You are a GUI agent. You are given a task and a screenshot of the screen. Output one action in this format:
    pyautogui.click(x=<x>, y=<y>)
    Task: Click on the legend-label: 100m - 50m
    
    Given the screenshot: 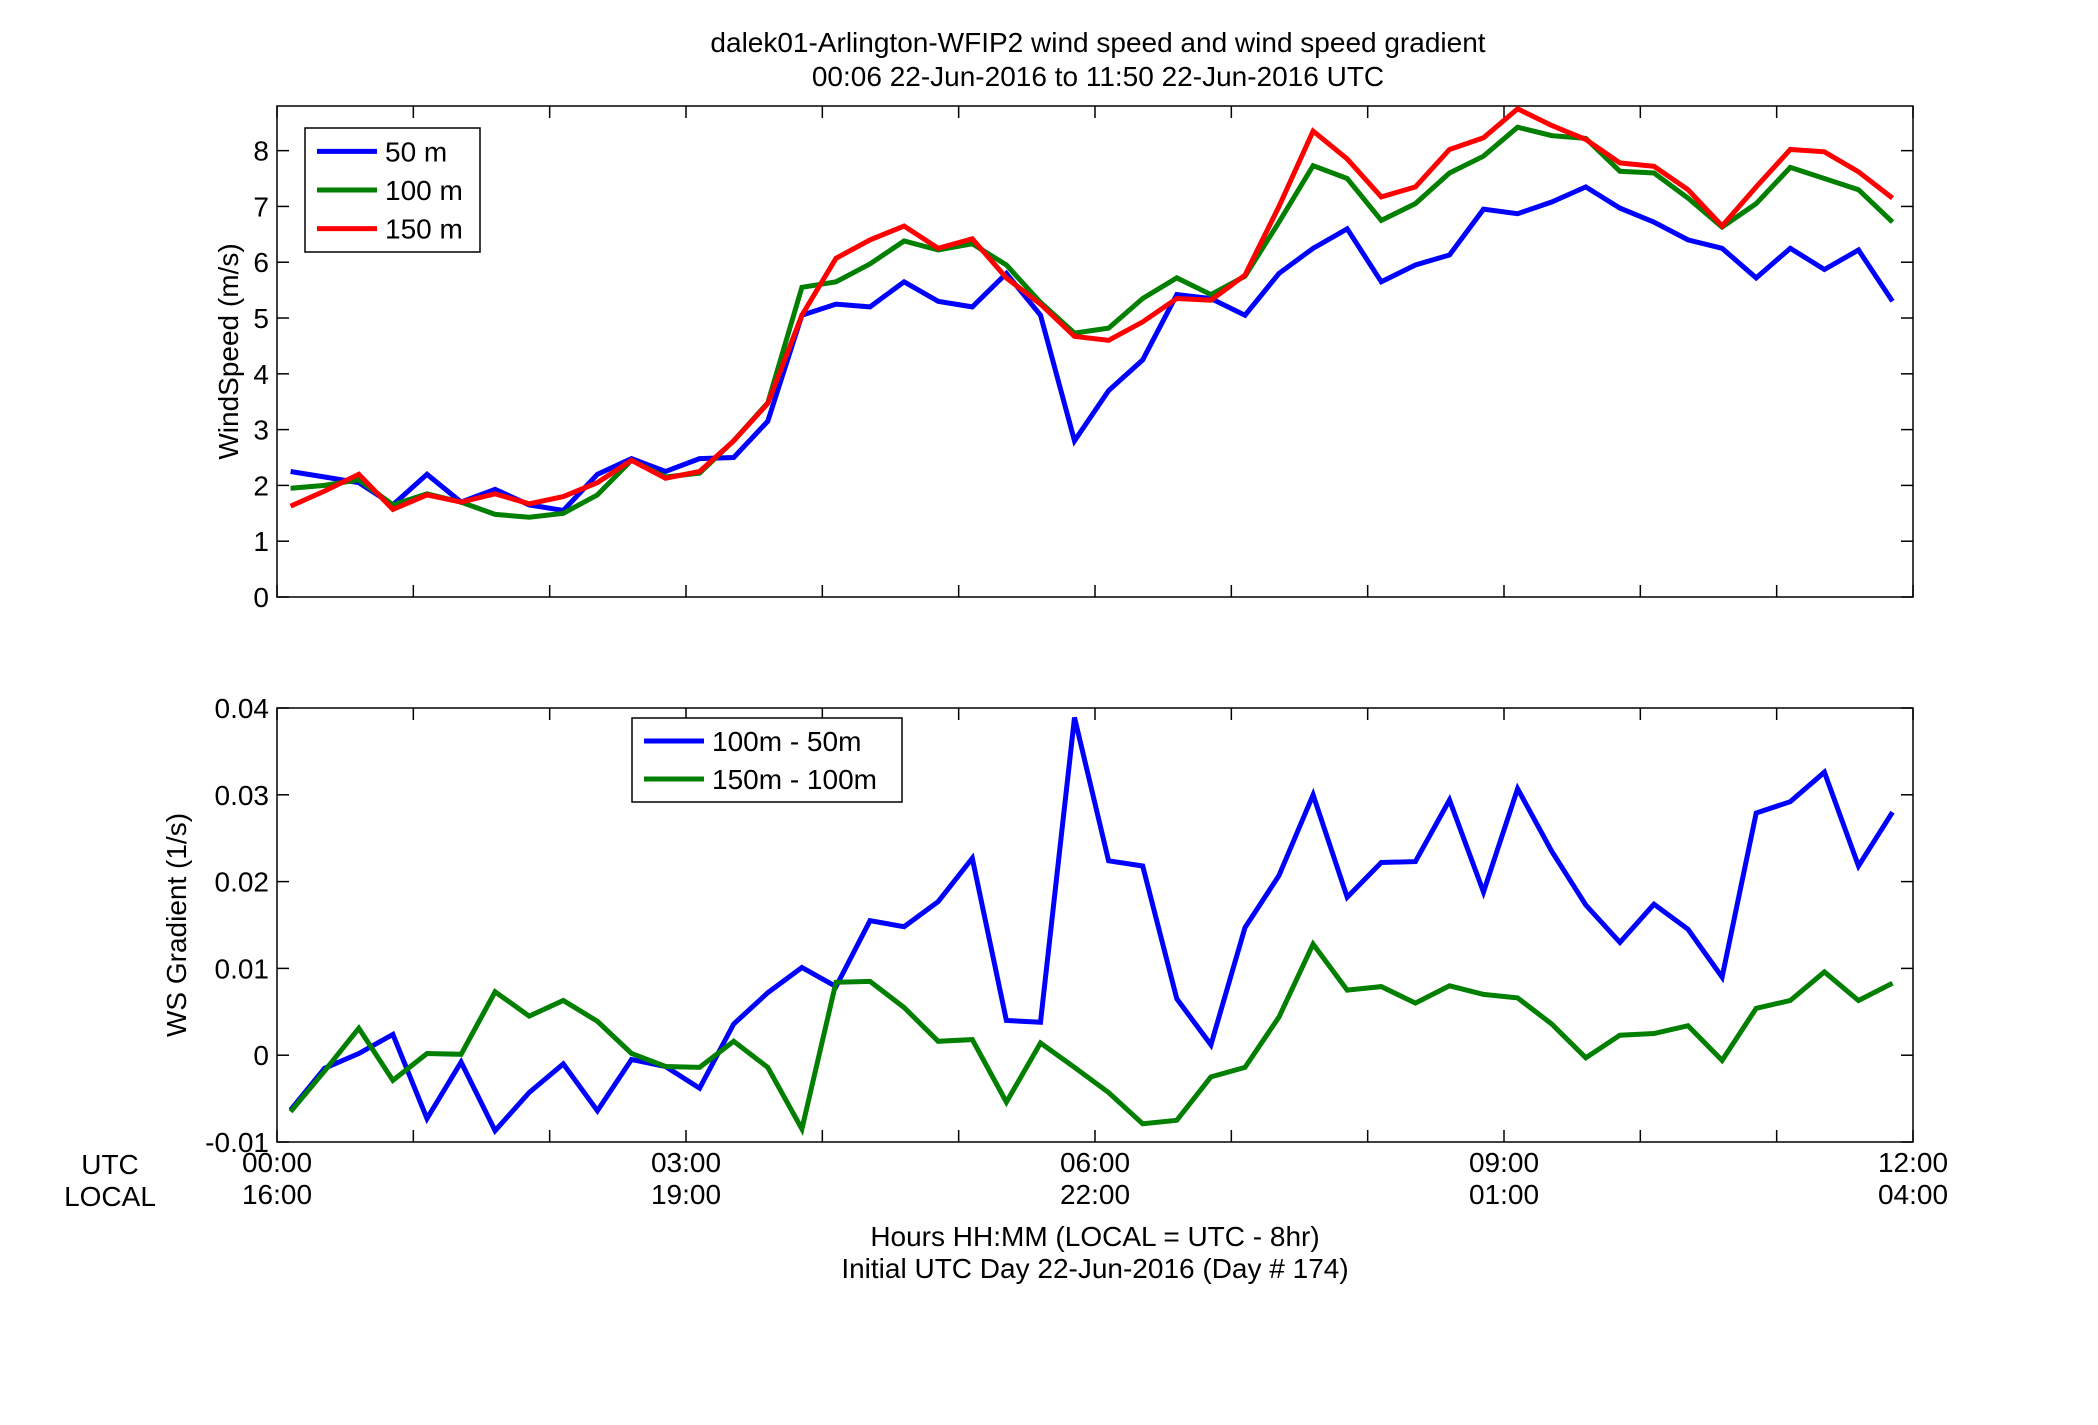 What is the action you would take?
    pyautogui.click(x=786, y=741)
    